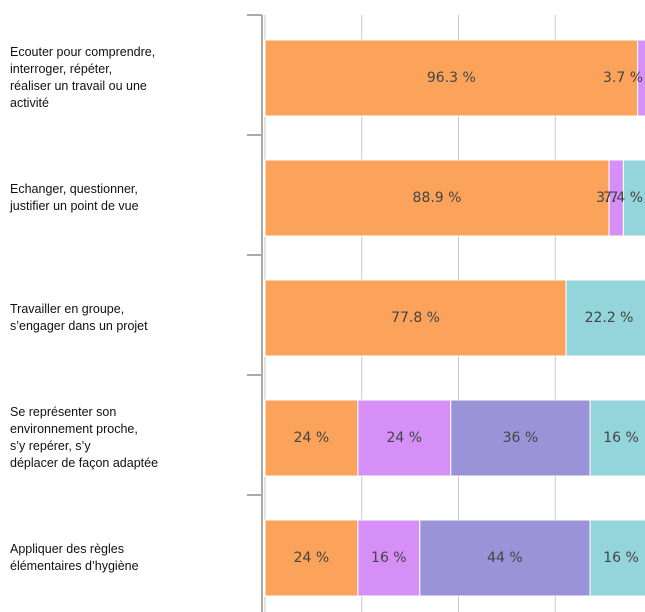 This screenshot has width=645, height=612. I want to click on value-label: 36 %, so click(521, 438).